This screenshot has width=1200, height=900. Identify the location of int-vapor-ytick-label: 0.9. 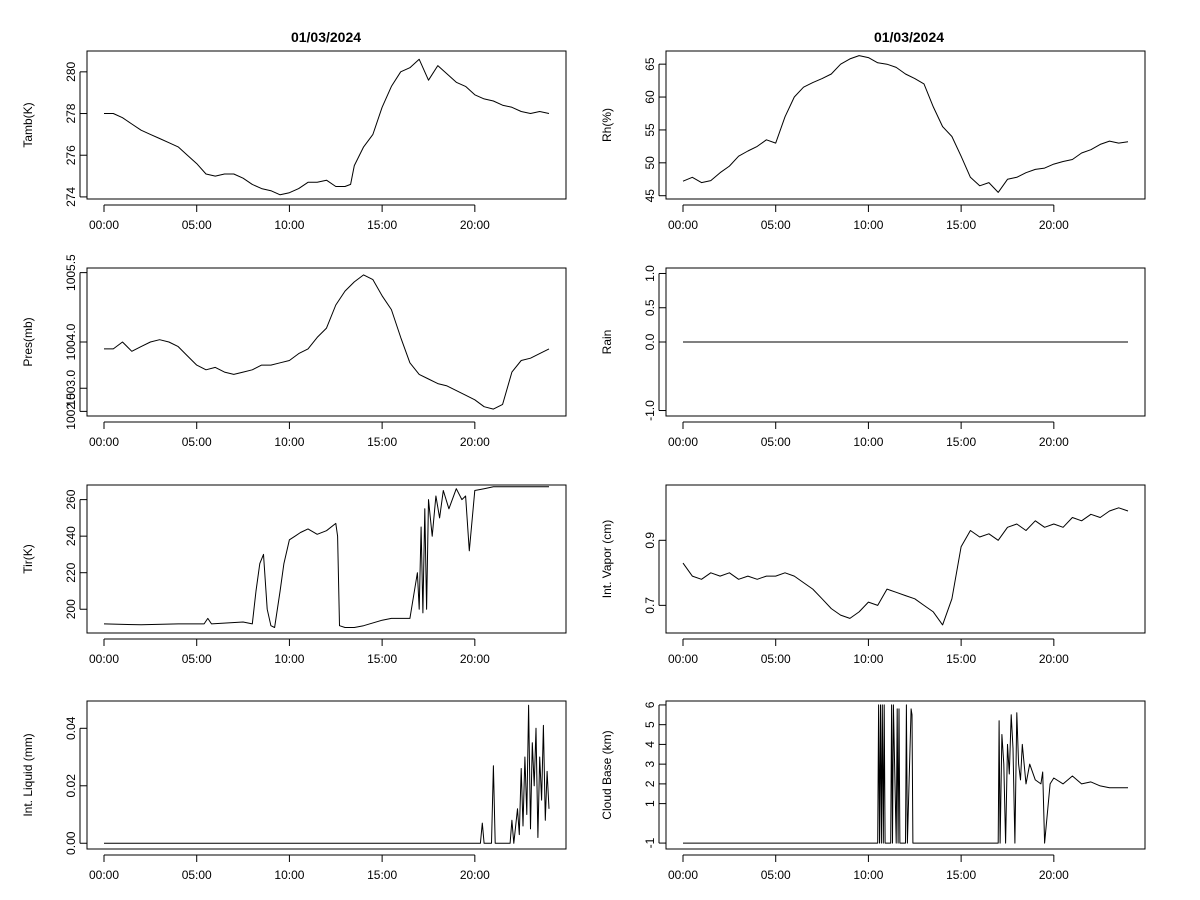
(650, 540).